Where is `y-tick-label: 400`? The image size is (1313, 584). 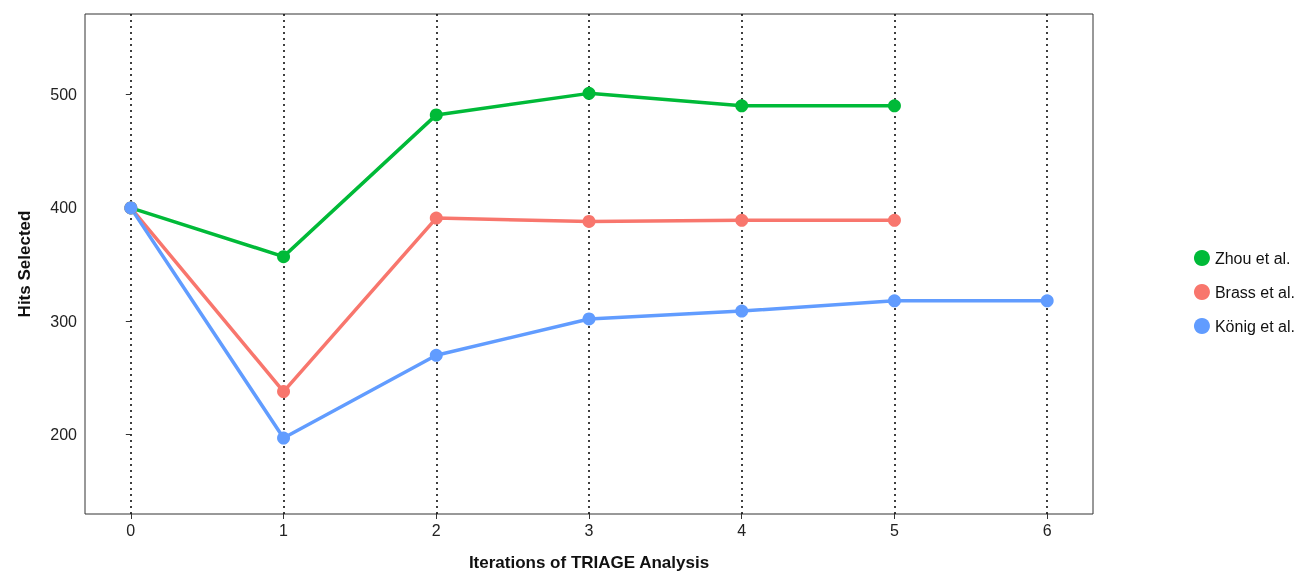 y-tick-label: 400 is located at coordinates (64, 208).